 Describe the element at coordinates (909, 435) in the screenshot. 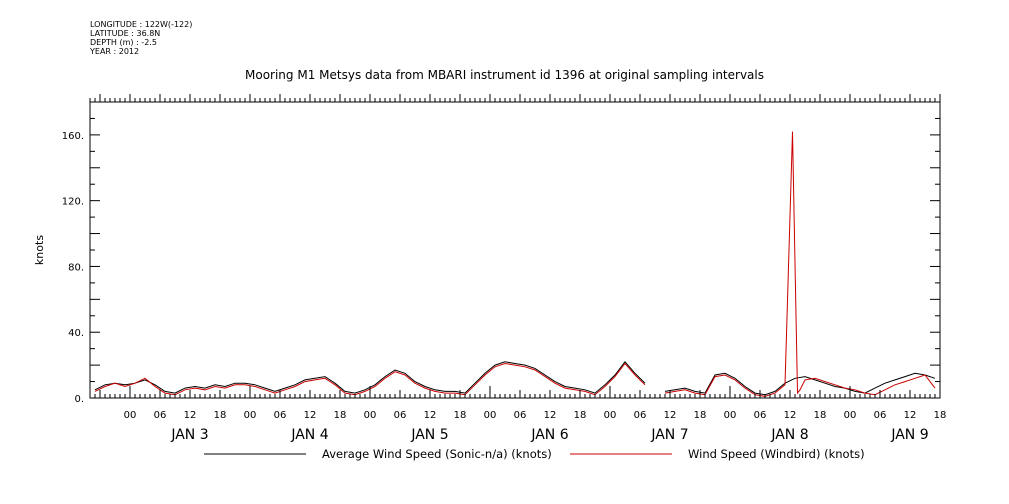

I see `day-label: JAN 9` at that location.